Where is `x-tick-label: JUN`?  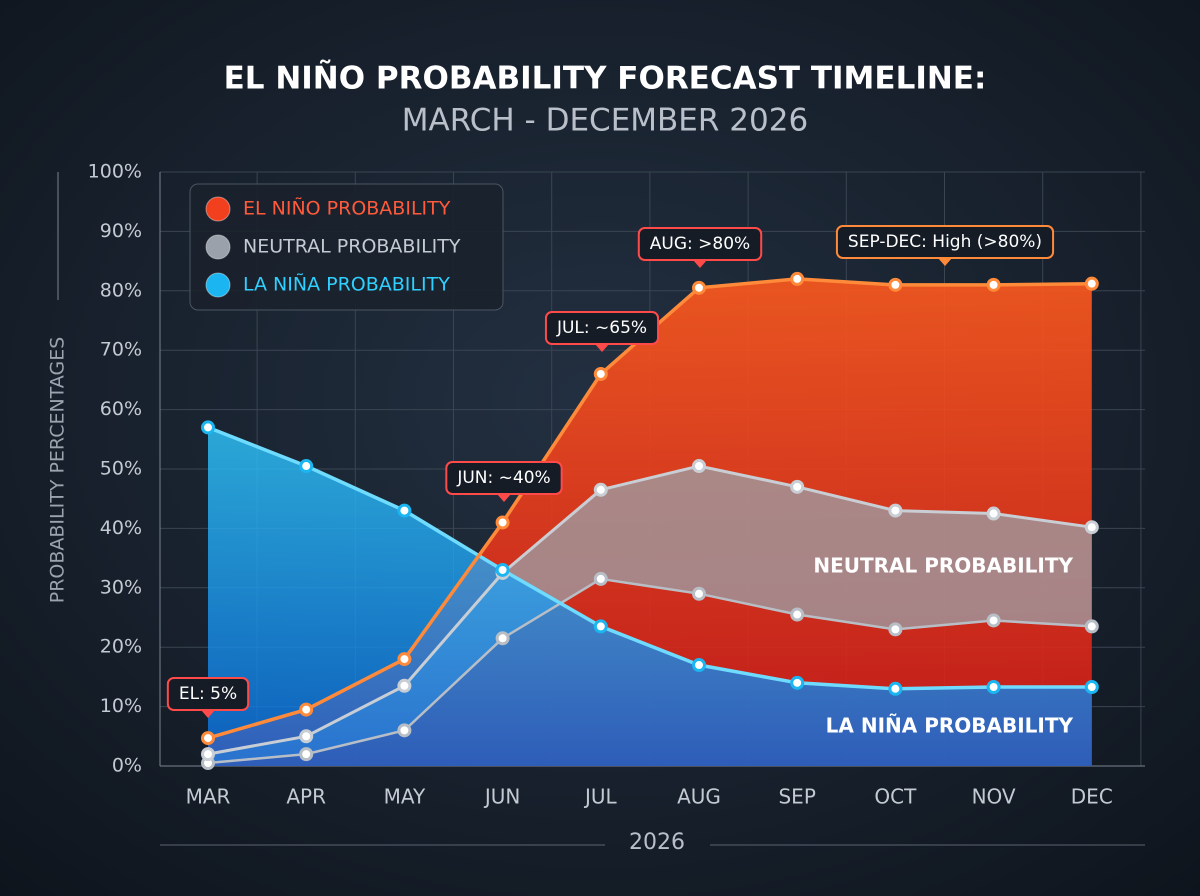 x-tick-label: JUN is located at coordinates (502, 797).